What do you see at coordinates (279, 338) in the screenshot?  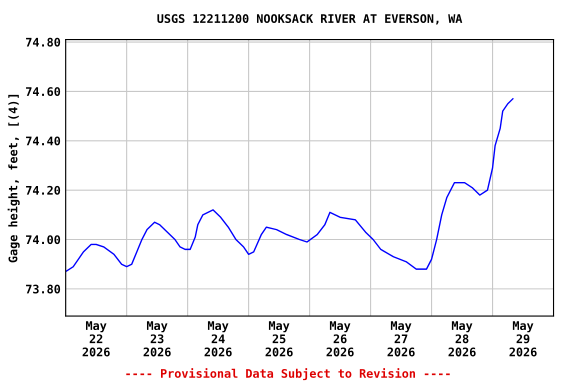 I see `x-tick-label: May 25 2026` at bounding box center [279, 338].